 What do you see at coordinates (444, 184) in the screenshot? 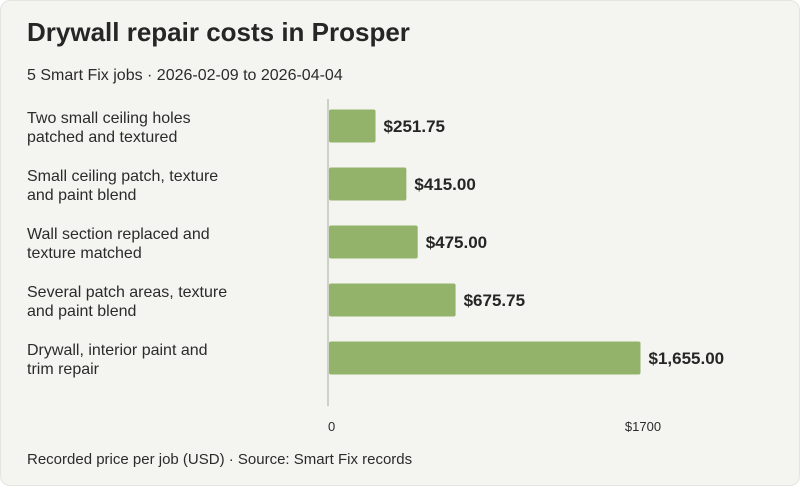
I see `data-label: $415.00` at bounding box center [444, 184].